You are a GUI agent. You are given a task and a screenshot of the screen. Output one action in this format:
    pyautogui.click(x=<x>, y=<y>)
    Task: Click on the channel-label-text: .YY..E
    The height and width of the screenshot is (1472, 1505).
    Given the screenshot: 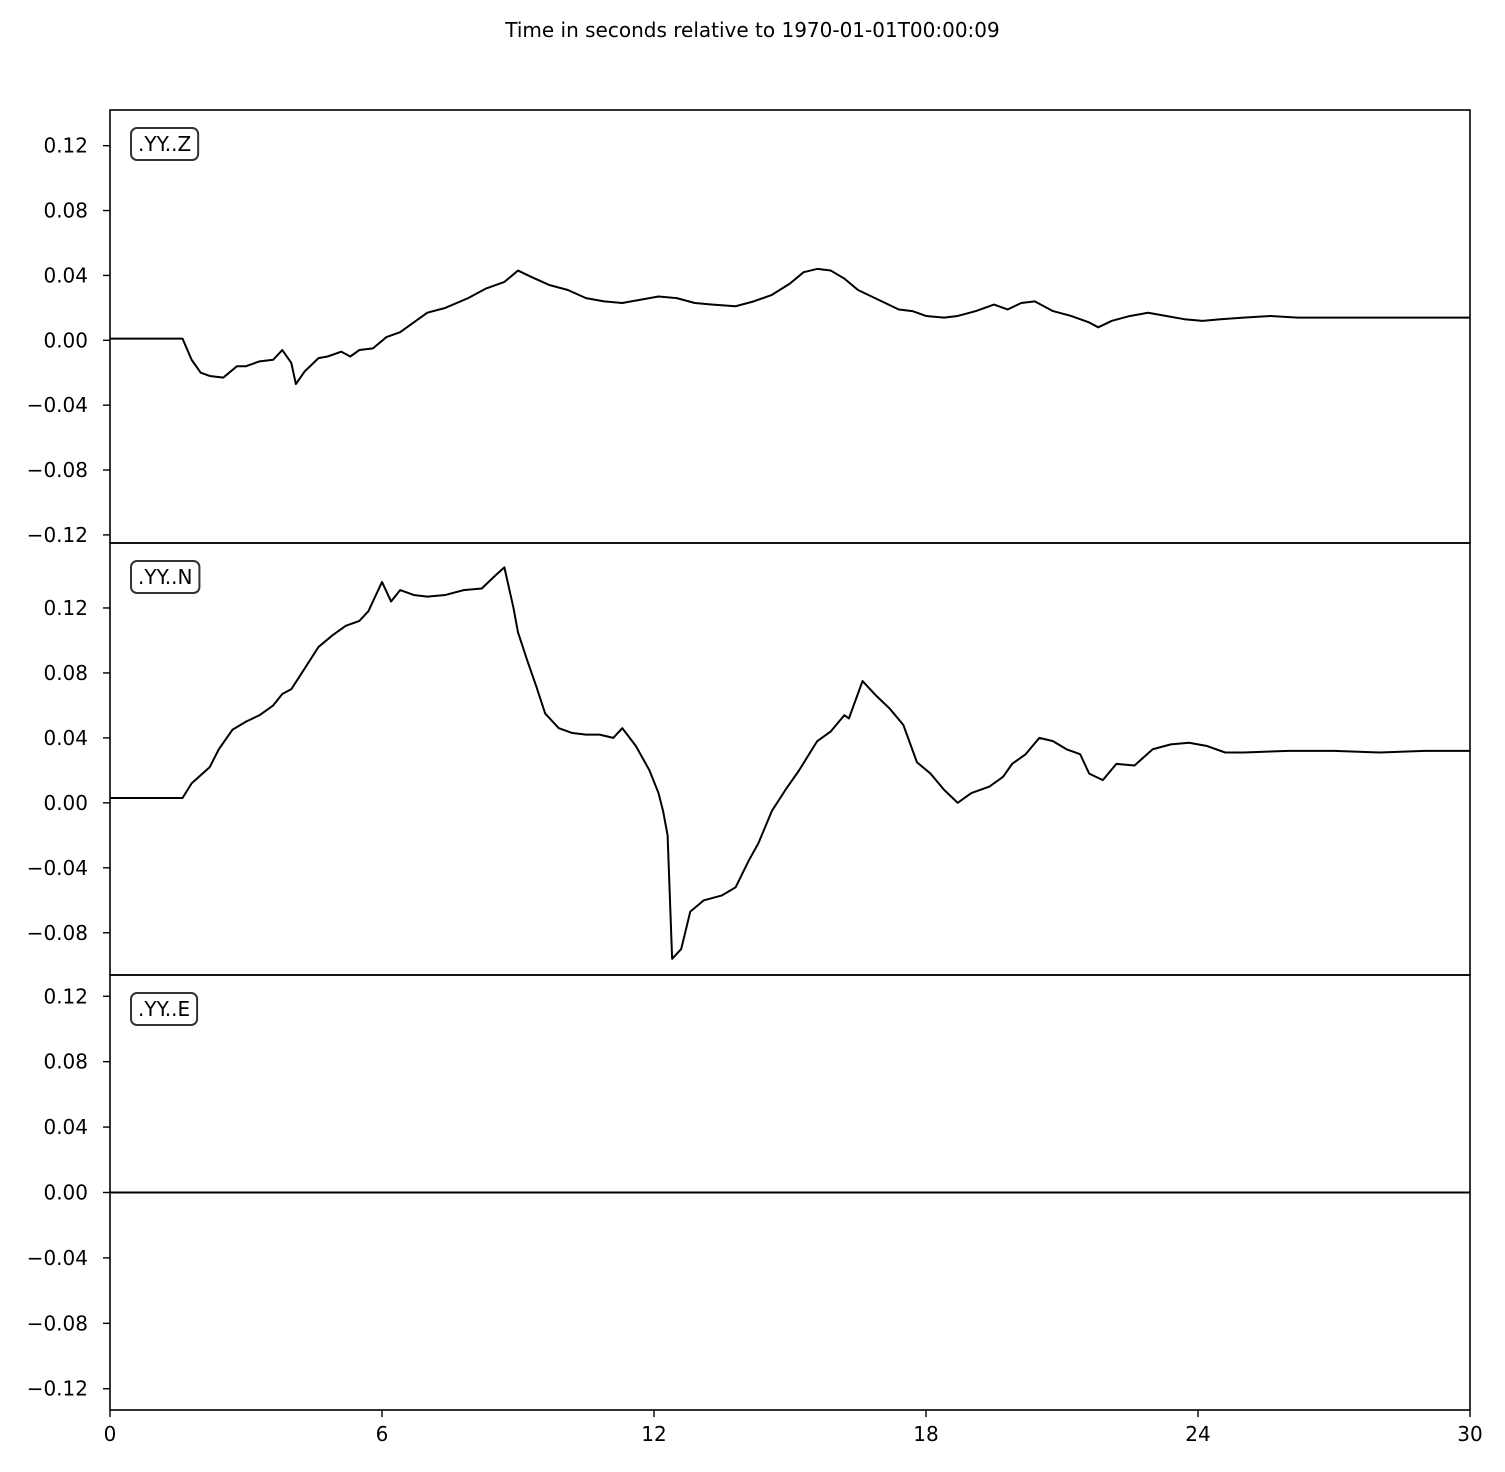 What is the action you would take?
    pyautogui.click(x=164, y=1009)
    